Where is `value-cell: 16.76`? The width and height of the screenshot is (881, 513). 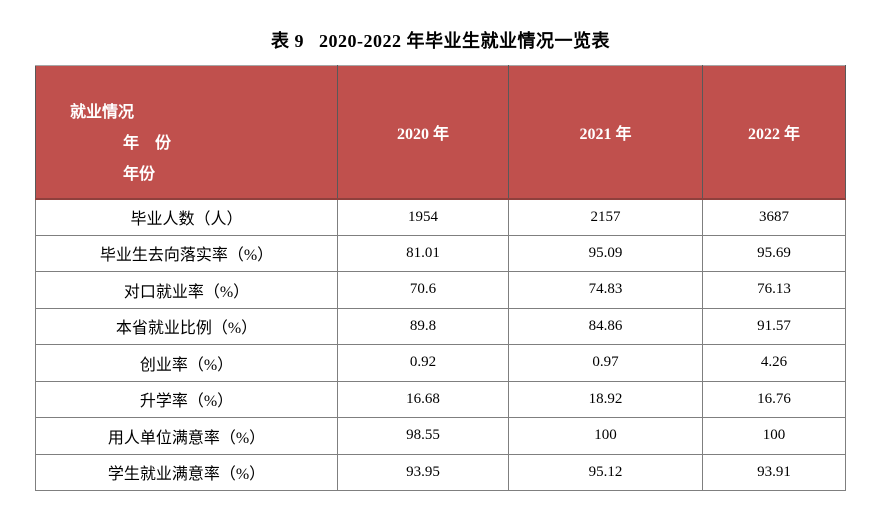
value-cell: 16.76 is located at coordinates (774, 399).